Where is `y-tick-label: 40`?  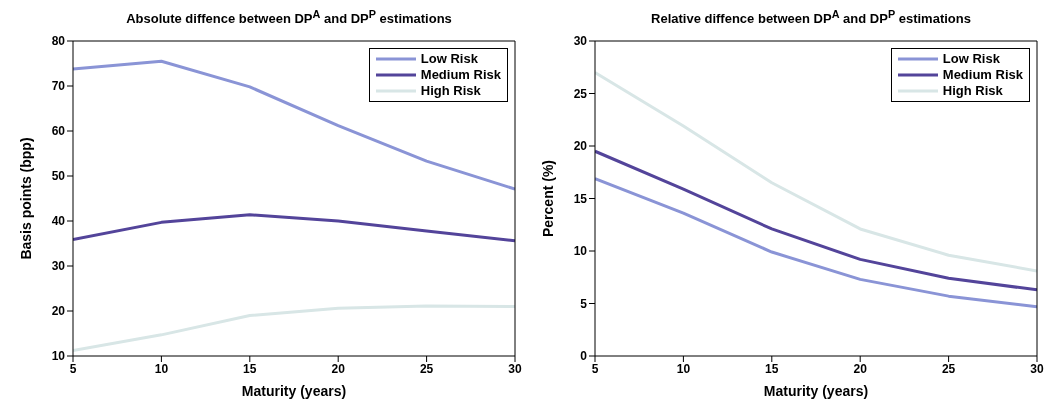
y-tick-label: 40 is located at coordinates (58, 221).